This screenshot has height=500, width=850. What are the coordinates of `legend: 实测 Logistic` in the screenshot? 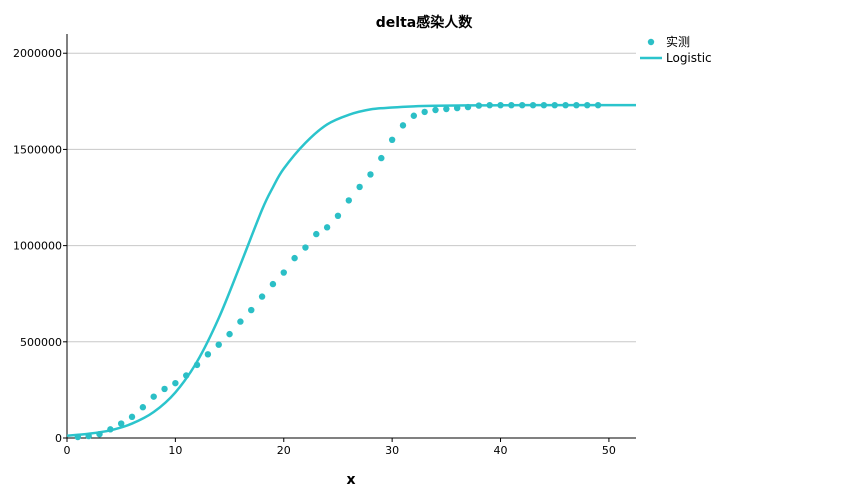 It's located at (676, 49).